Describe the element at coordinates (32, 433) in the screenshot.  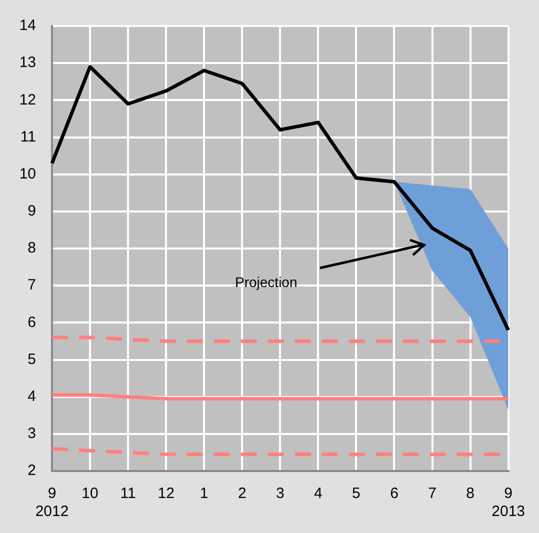
I see `y-tick-label: 3` at that location.